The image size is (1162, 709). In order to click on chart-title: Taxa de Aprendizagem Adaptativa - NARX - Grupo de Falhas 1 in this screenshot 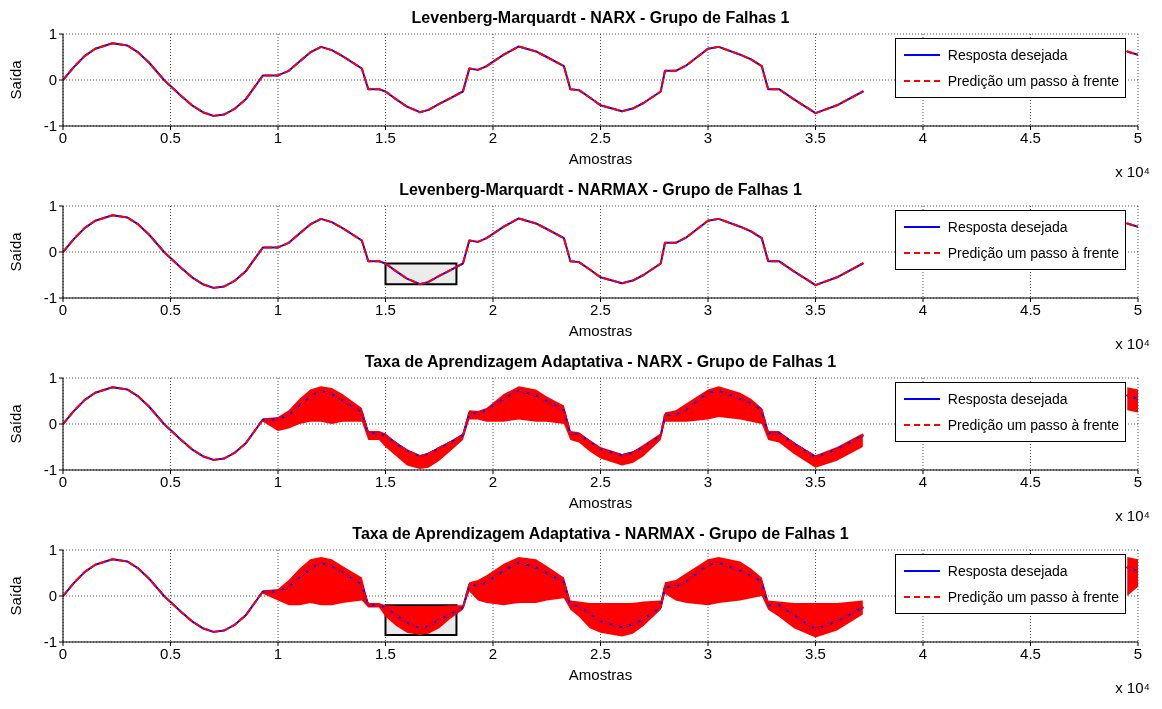, I will do `click(600, 361)`.